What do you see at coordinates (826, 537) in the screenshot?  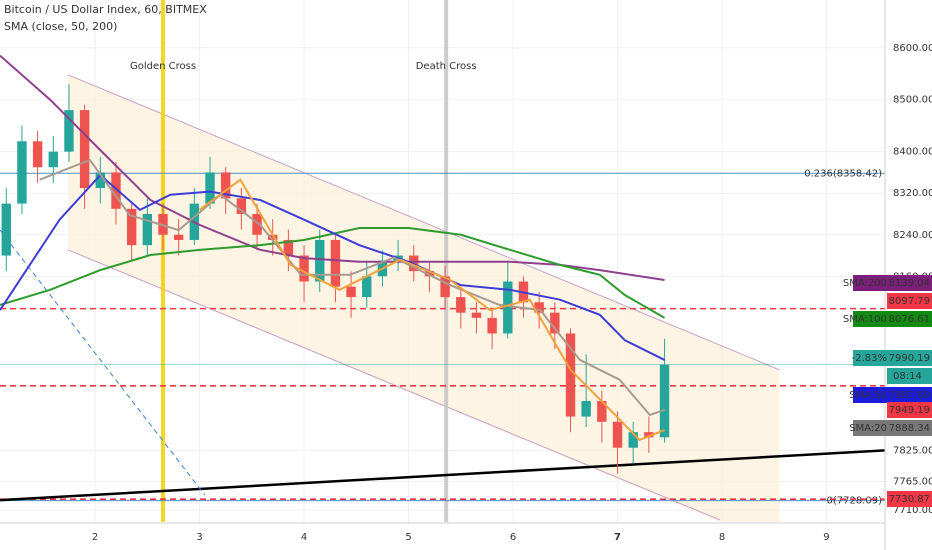 I see `x-tick-label: 9` at bounding box center [826, 537].